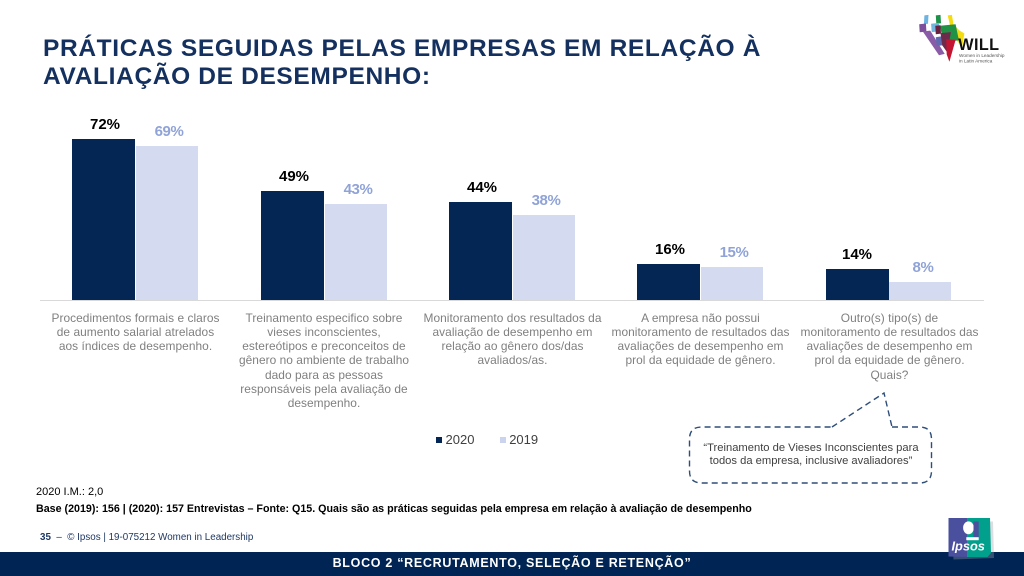 The image size is (1024, 576). Describe the element at coordinates (982, 55) in the screenshot. I see `svg-text: Women in Leadership` at that location.